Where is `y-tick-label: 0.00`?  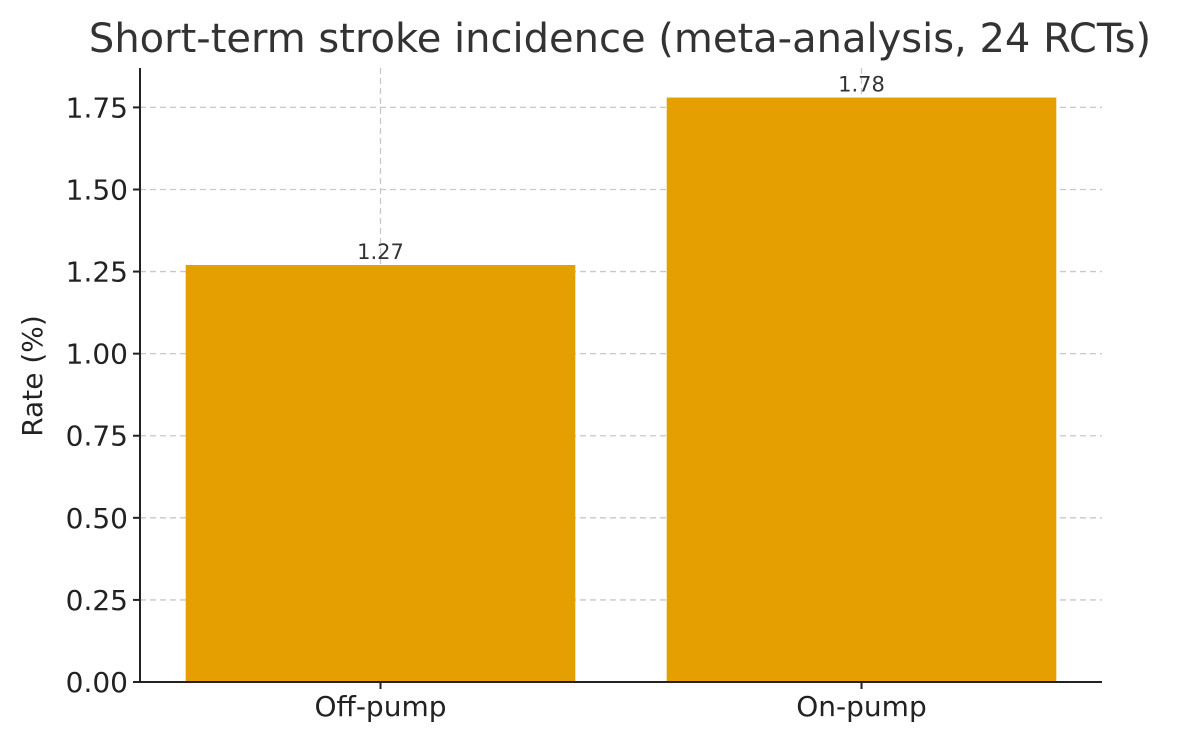 y-tick-label: 0.00 is located at coordinates (97, 682).